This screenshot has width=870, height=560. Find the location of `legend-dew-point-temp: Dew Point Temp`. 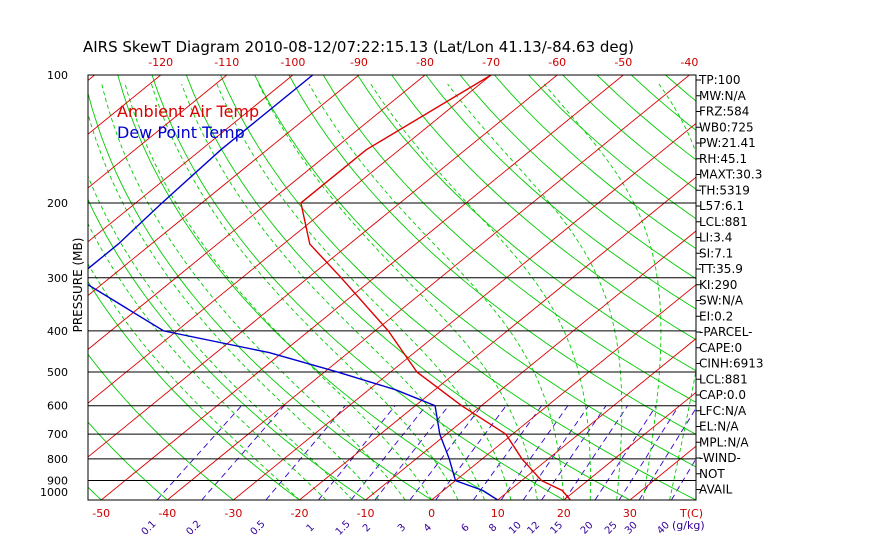

legend-dew-point-temp: Dew Point Temp is located at coordinates (181, 132).